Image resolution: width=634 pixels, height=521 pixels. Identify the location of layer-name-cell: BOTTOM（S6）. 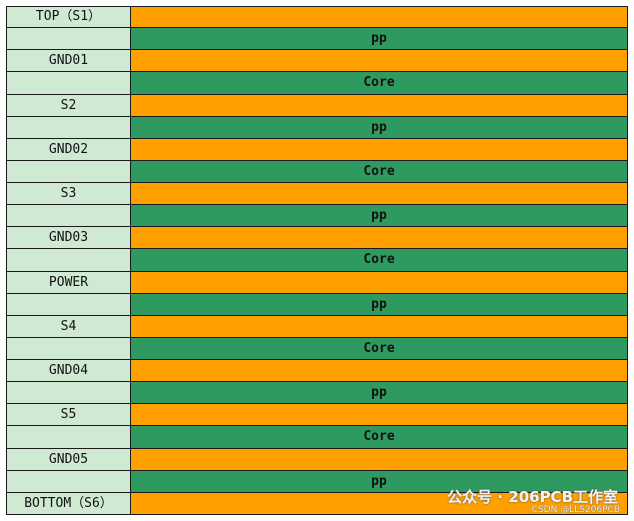
(68, 503).